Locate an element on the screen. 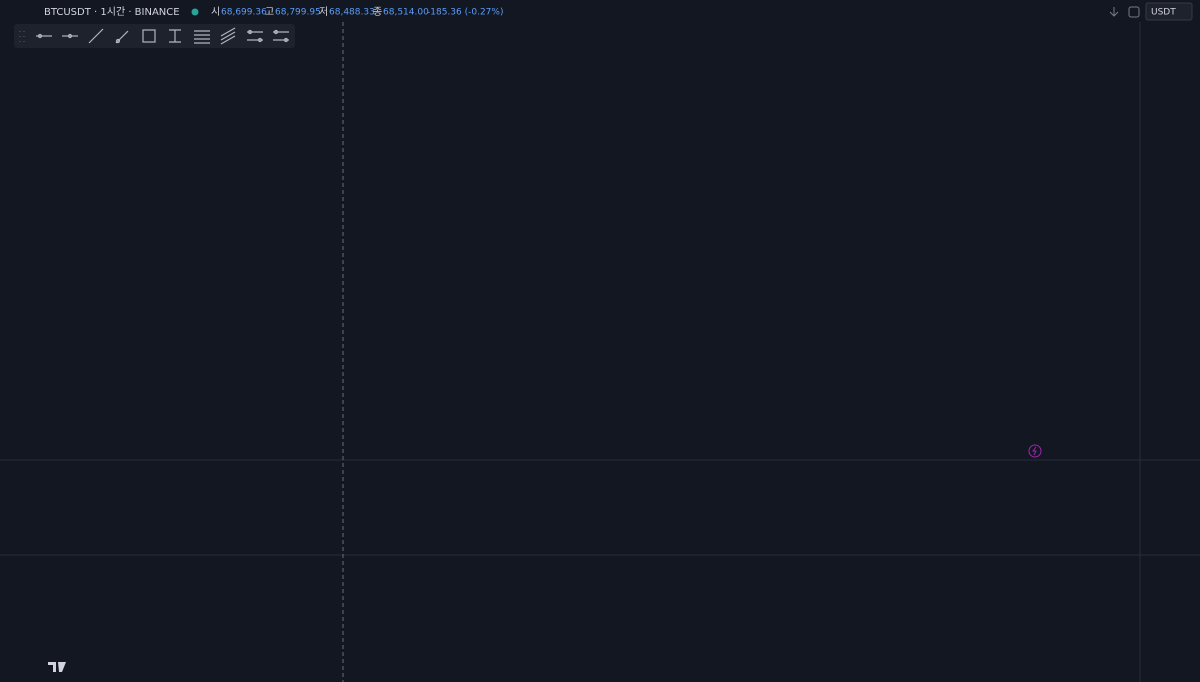 The width and height of the screenshot is (1200, 682). currency-select is located at coordinates (1169, 11).